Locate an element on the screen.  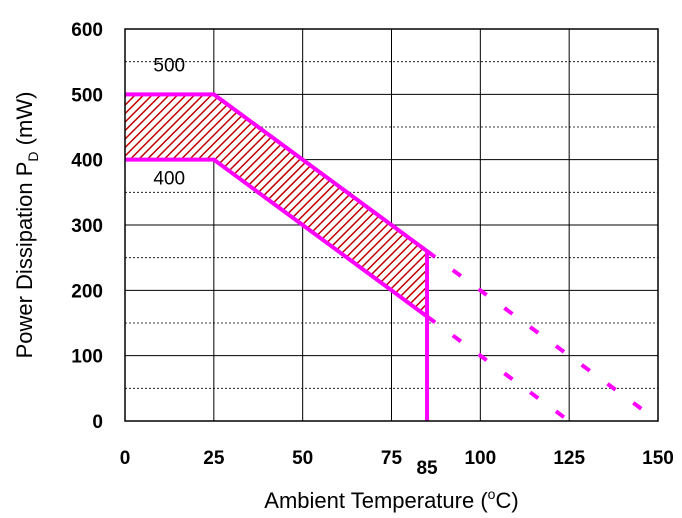
x-tick-label: 0 is located at coordinates (125, 458).